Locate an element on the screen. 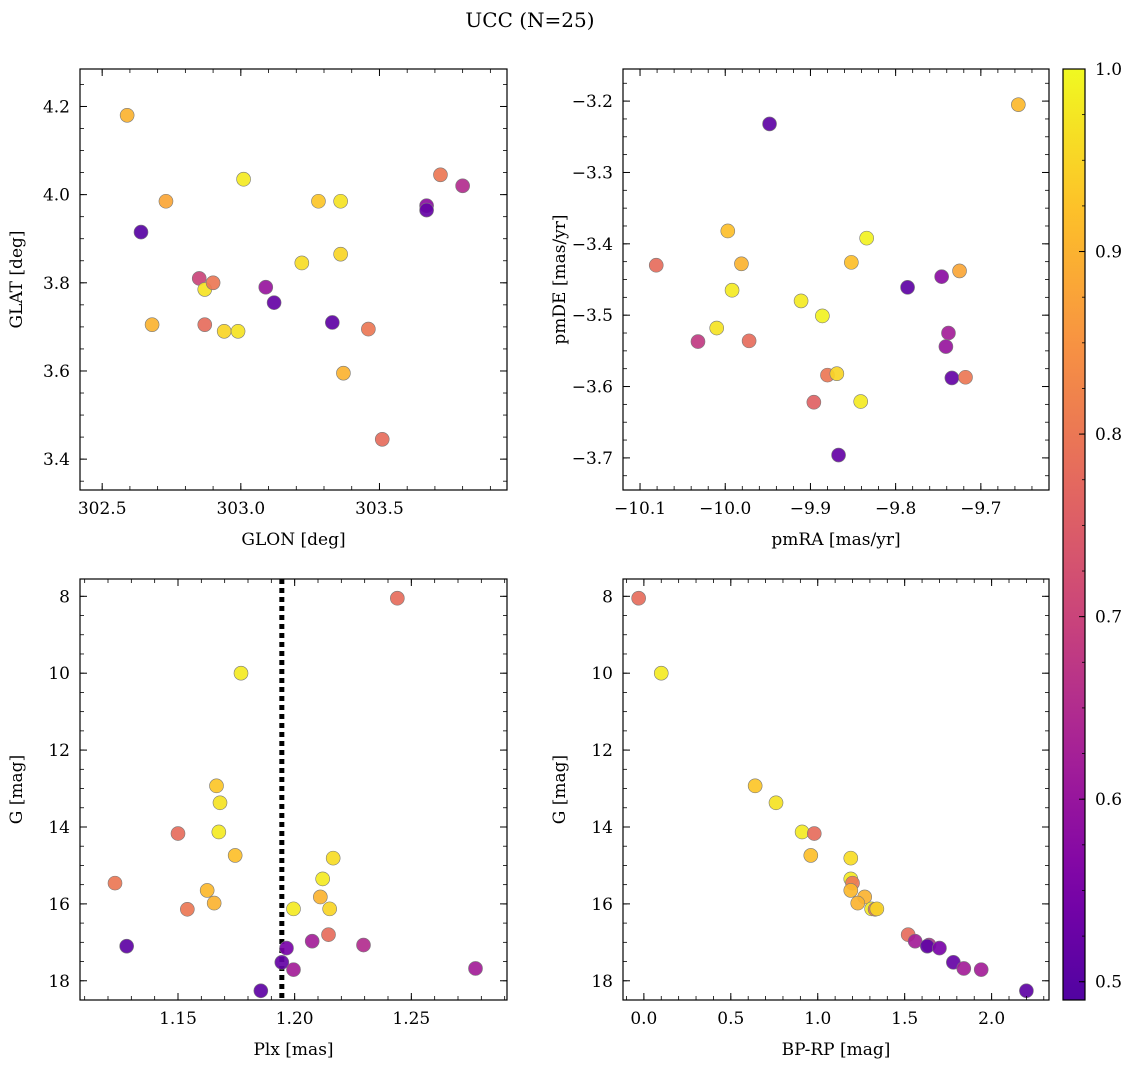 This screenshot has height=1068, width=1136. y-tick-label: 3.8 is located at coordinates (56, 284).